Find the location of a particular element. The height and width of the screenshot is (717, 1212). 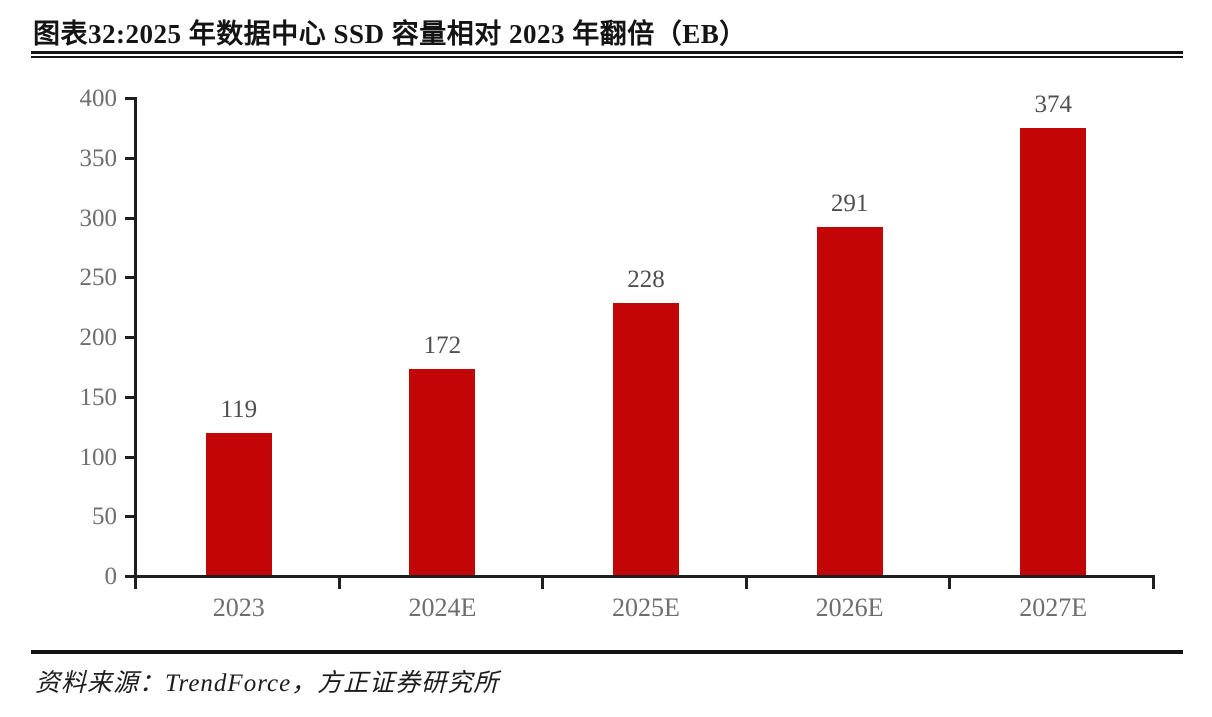

y-axis-tick-label: 400 is located at coordinates (98, 98).